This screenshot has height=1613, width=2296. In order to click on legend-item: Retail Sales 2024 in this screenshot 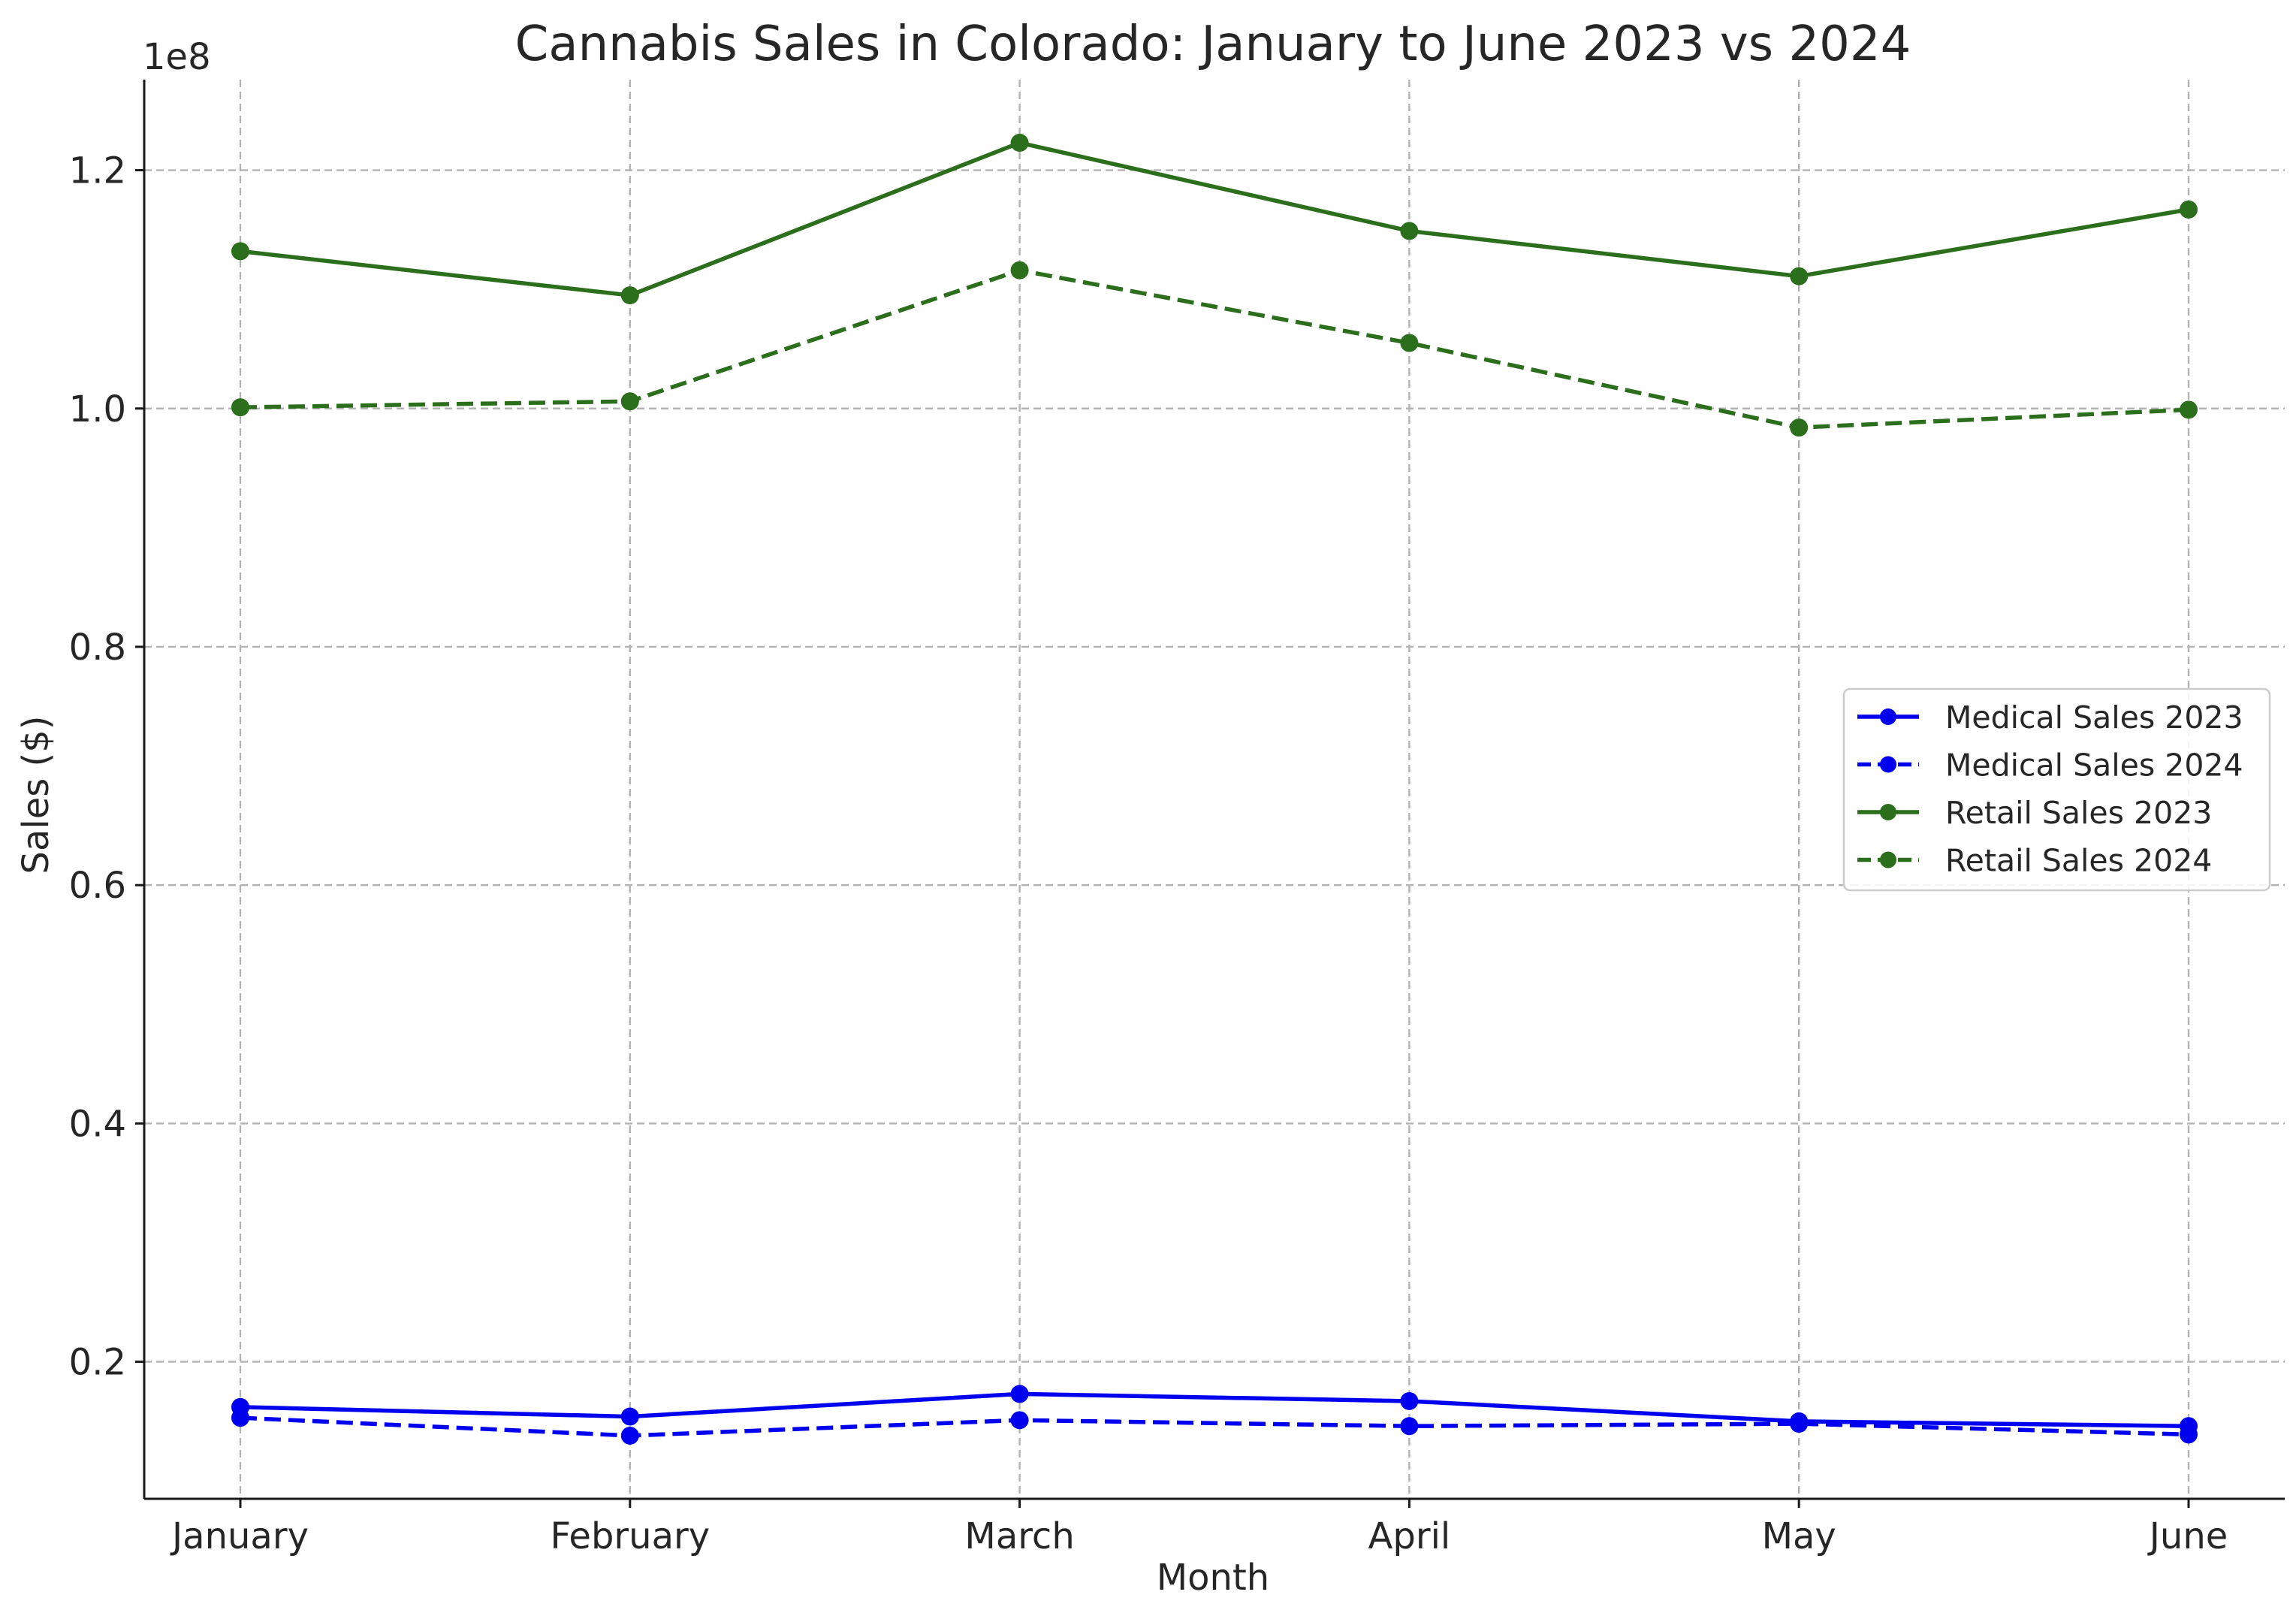, I will do `click(2034, 861)`.